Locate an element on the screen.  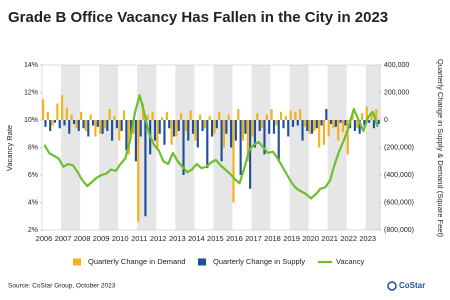
x-tick-label: 2010 is located at coordinates (120, 238).